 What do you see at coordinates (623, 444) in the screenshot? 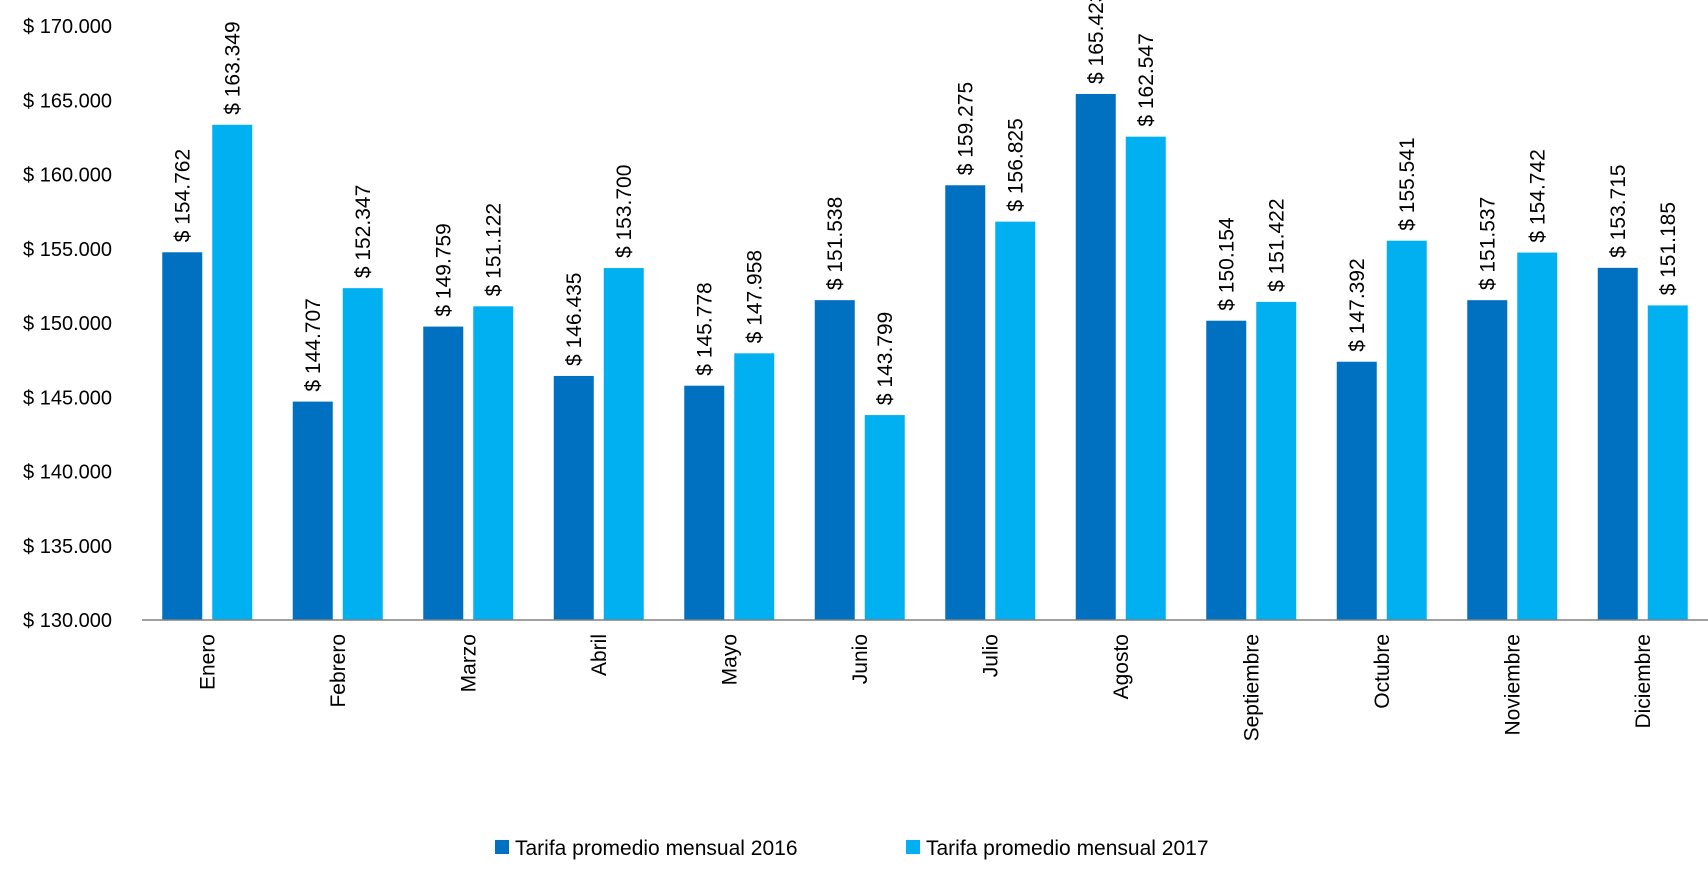
I see `bar-2017-abril` at bounding box center [623, 444].